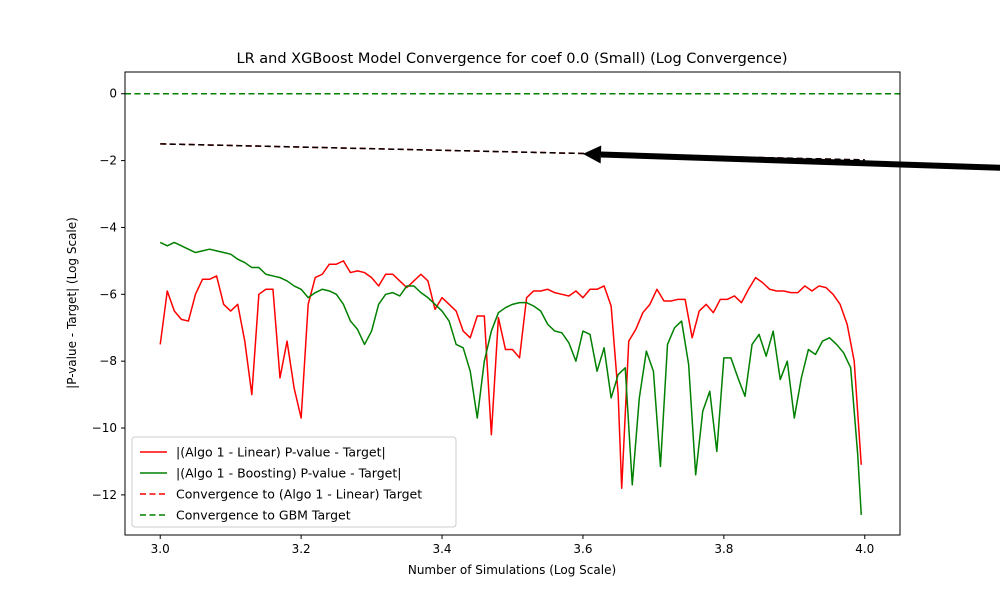  What do you see at coordinates (160, 549) in the screenshot?
I see `x-tick-label: 3.0` at bounding box center [160, 549].